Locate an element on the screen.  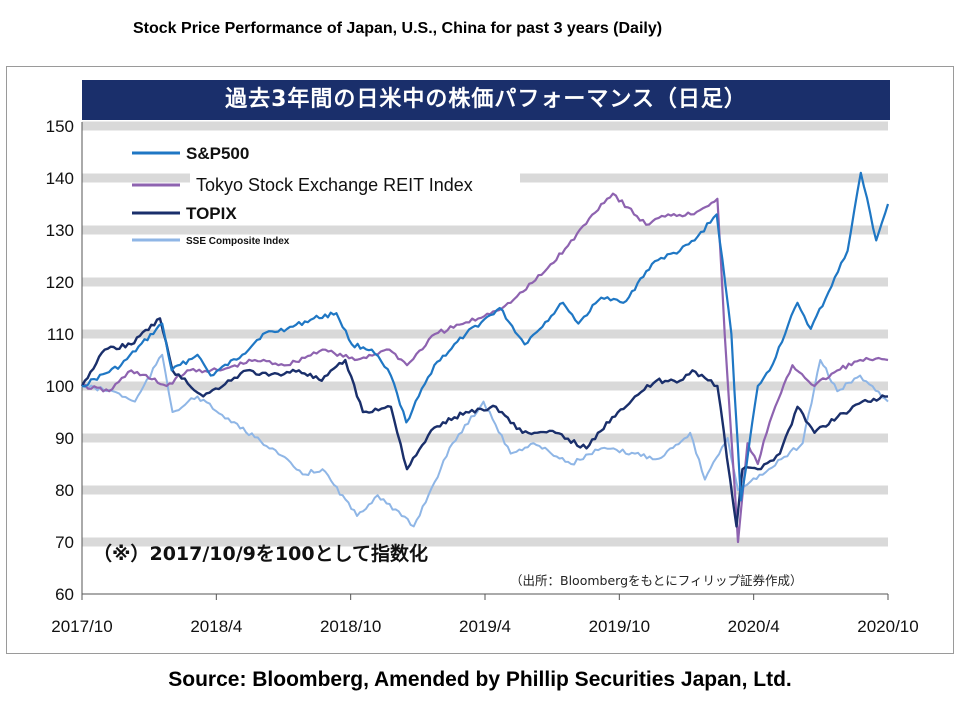
x-tick-label: 2019/4 is located at coordinates (485, 626).